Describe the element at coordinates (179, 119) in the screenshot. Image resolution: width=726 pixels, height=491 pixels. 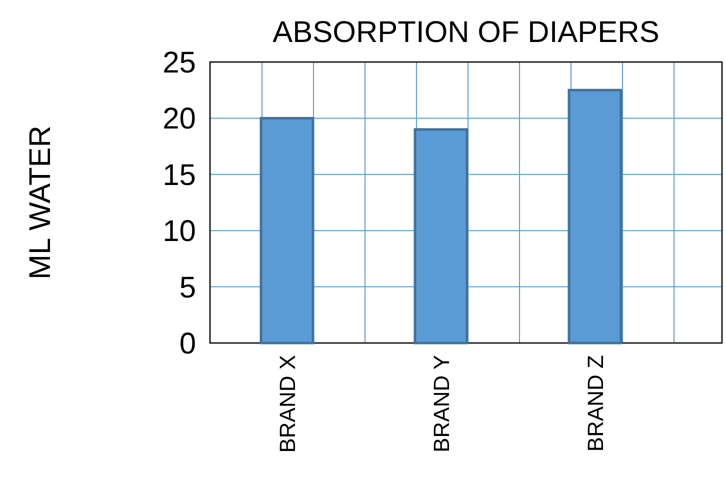
I see `y-tick-label: 20` at that location.